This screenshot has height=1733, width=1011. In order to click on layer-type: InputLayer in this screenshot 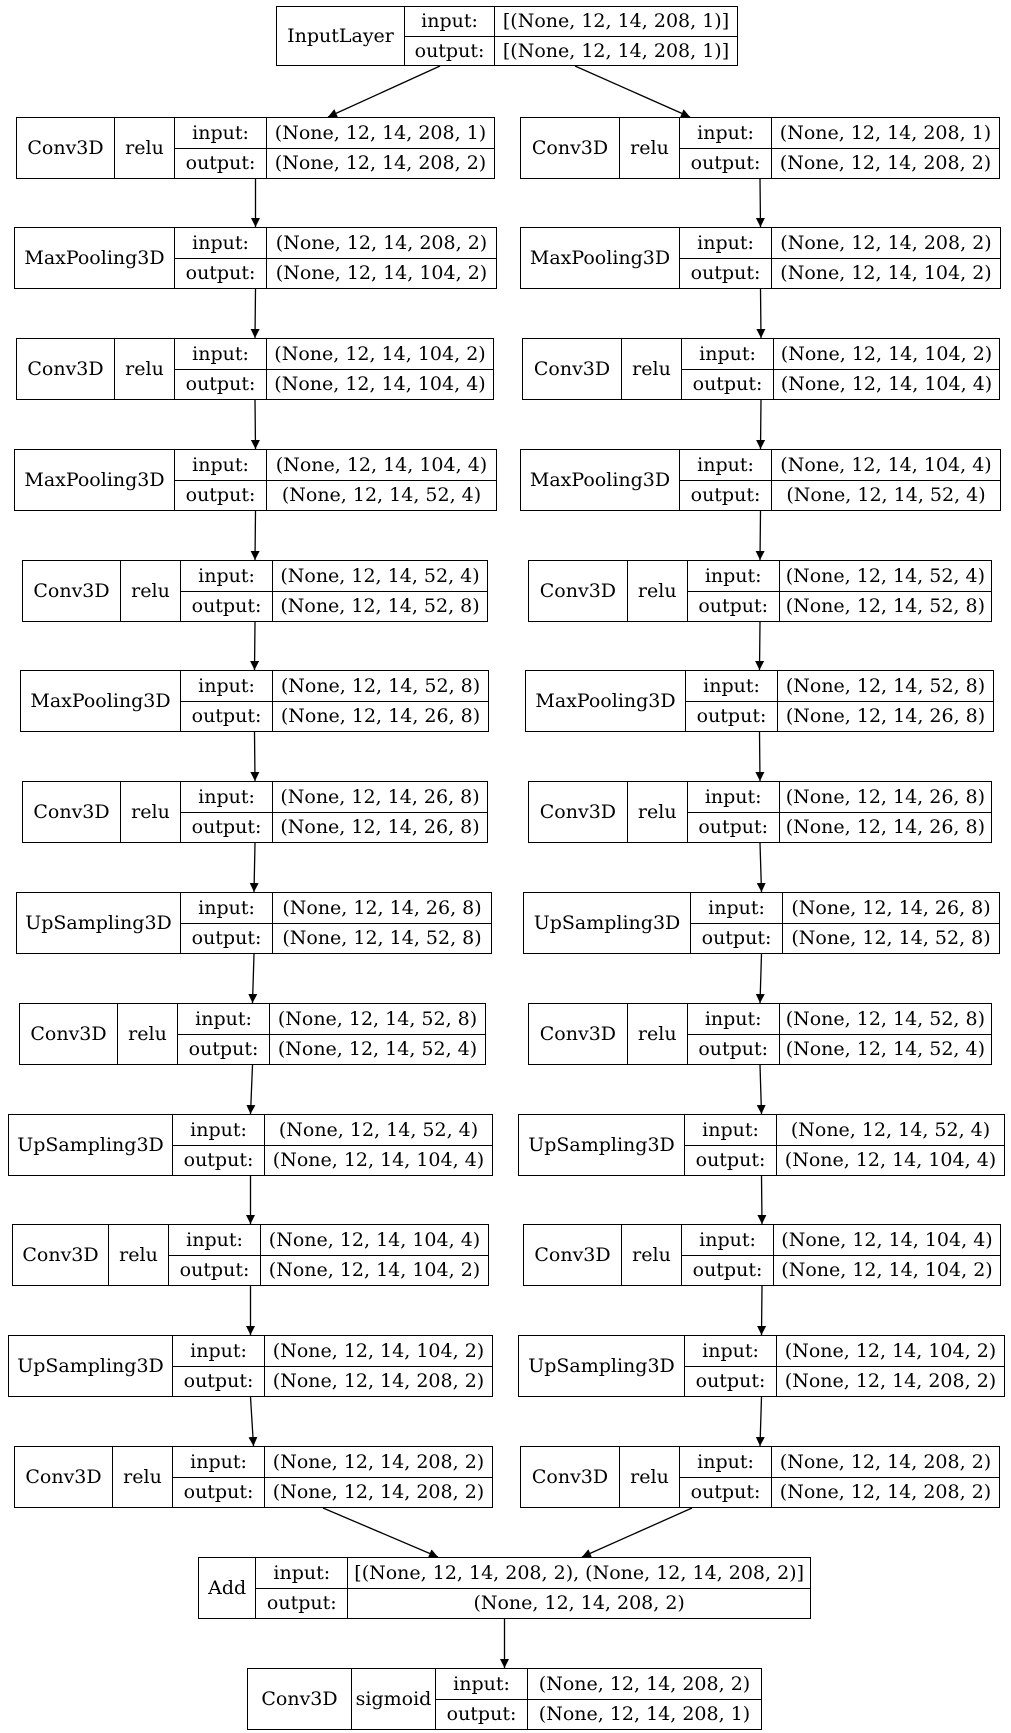, I will do `click(341, 36)`.